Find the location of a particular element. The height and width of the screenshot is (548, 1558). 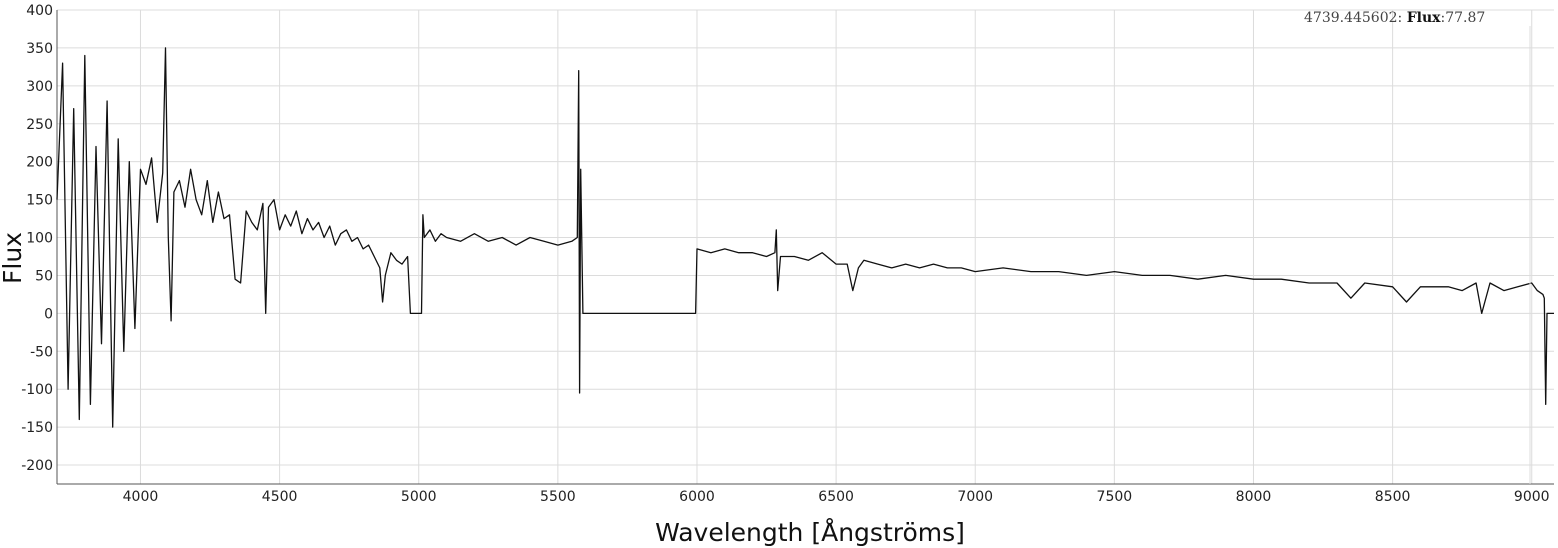

y-tick-label: -150 is located at coordinates (37, 428).